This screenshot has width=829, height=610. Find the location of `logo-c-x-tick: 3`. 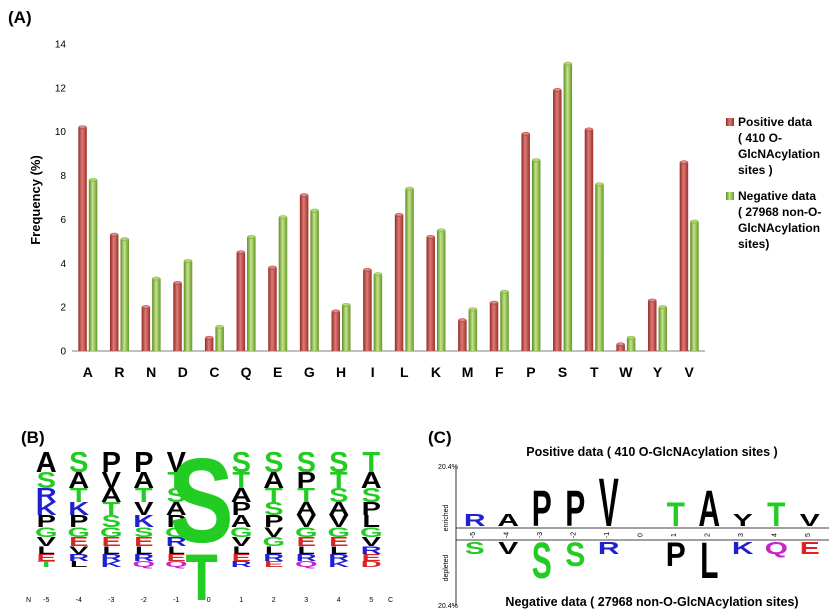

logo-c-x-tick: 3 is located at coordinates (741, 535).